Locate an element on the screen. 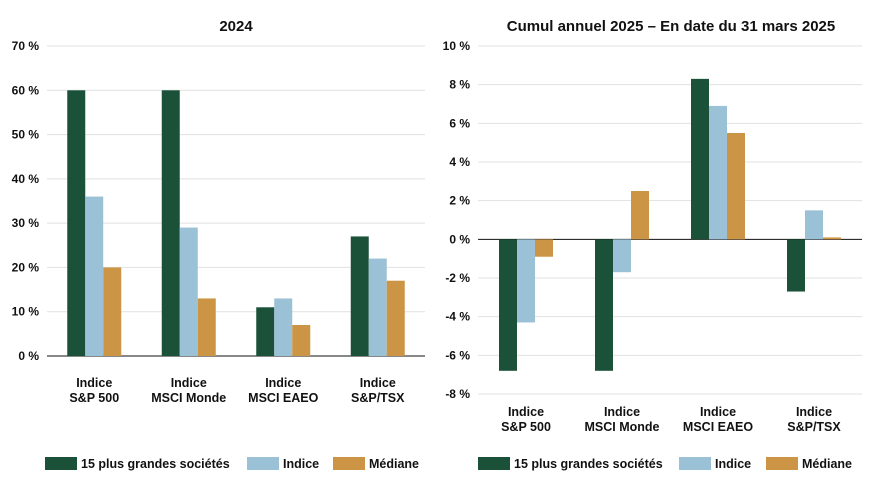 Image resolution: width=880 pixels, height=495 pixels. chart1-category-label: S&P 500 is located at coordinates (94, 398).